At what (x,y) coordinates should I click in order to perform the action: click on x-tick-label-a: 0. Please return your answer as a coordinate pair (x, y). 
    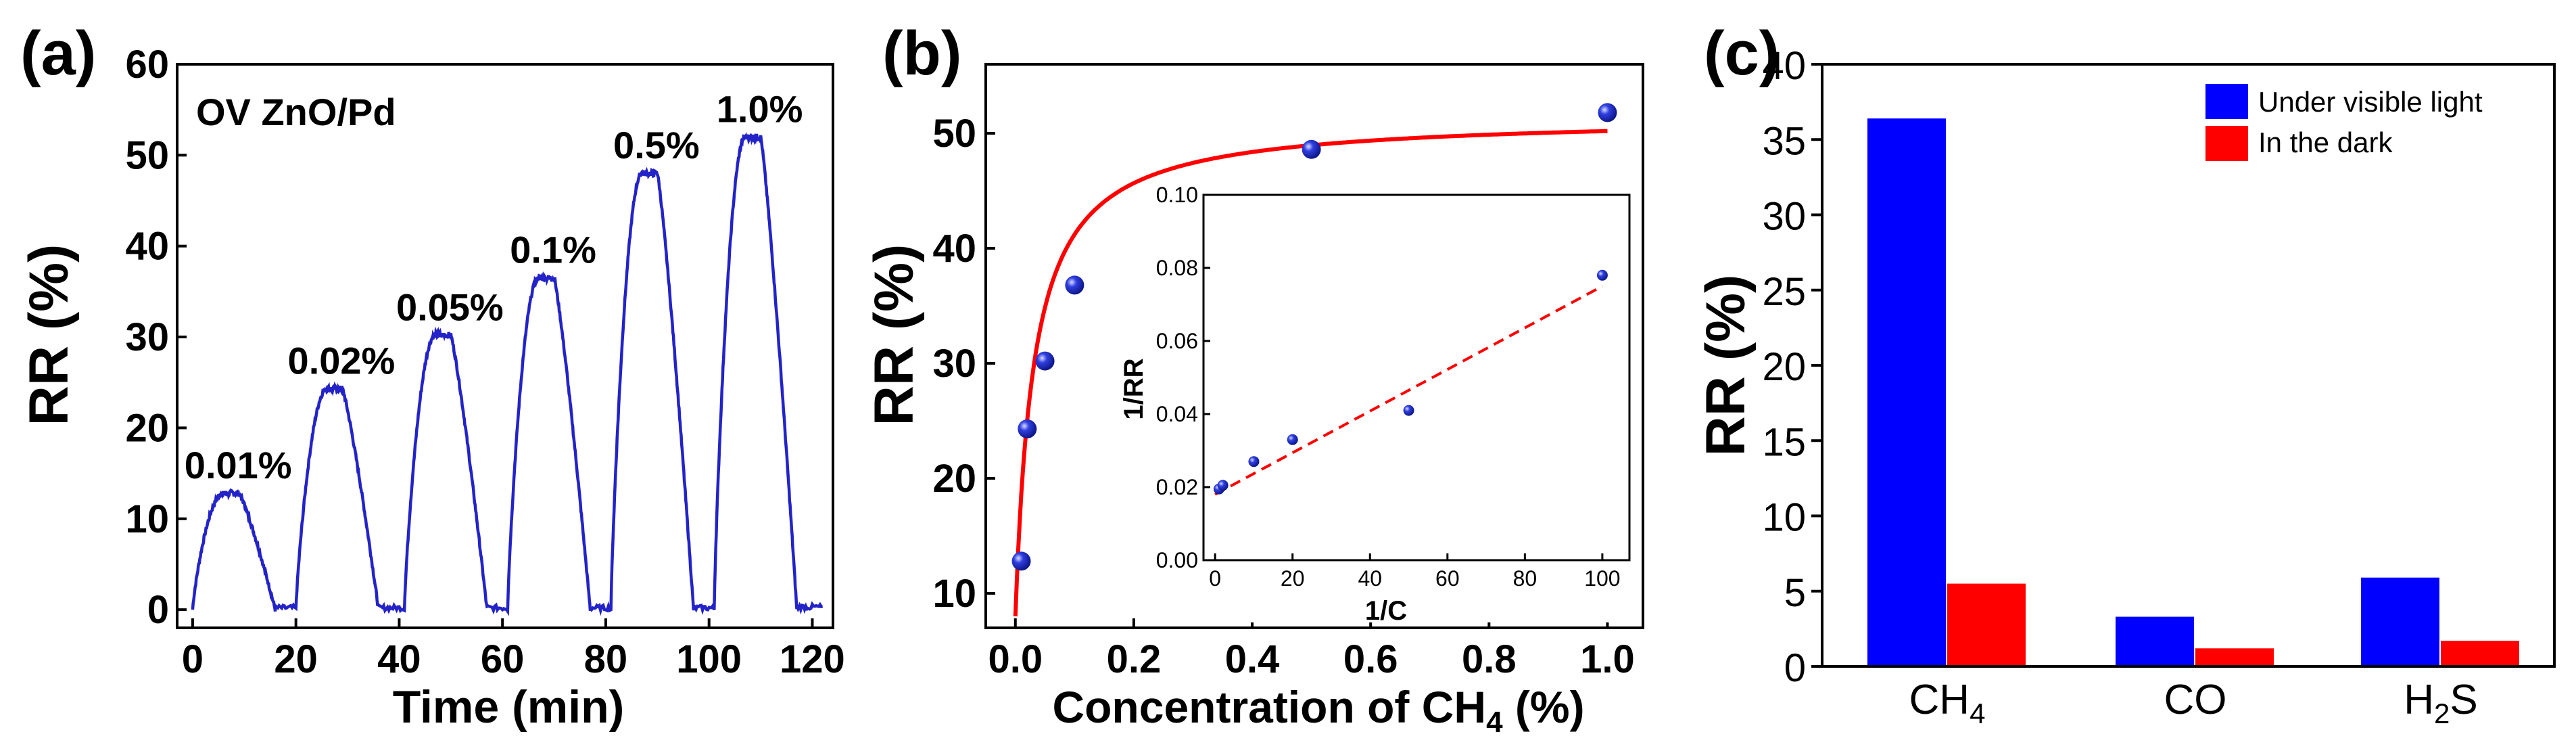
    Looking at the image, I should click on (193, 659).